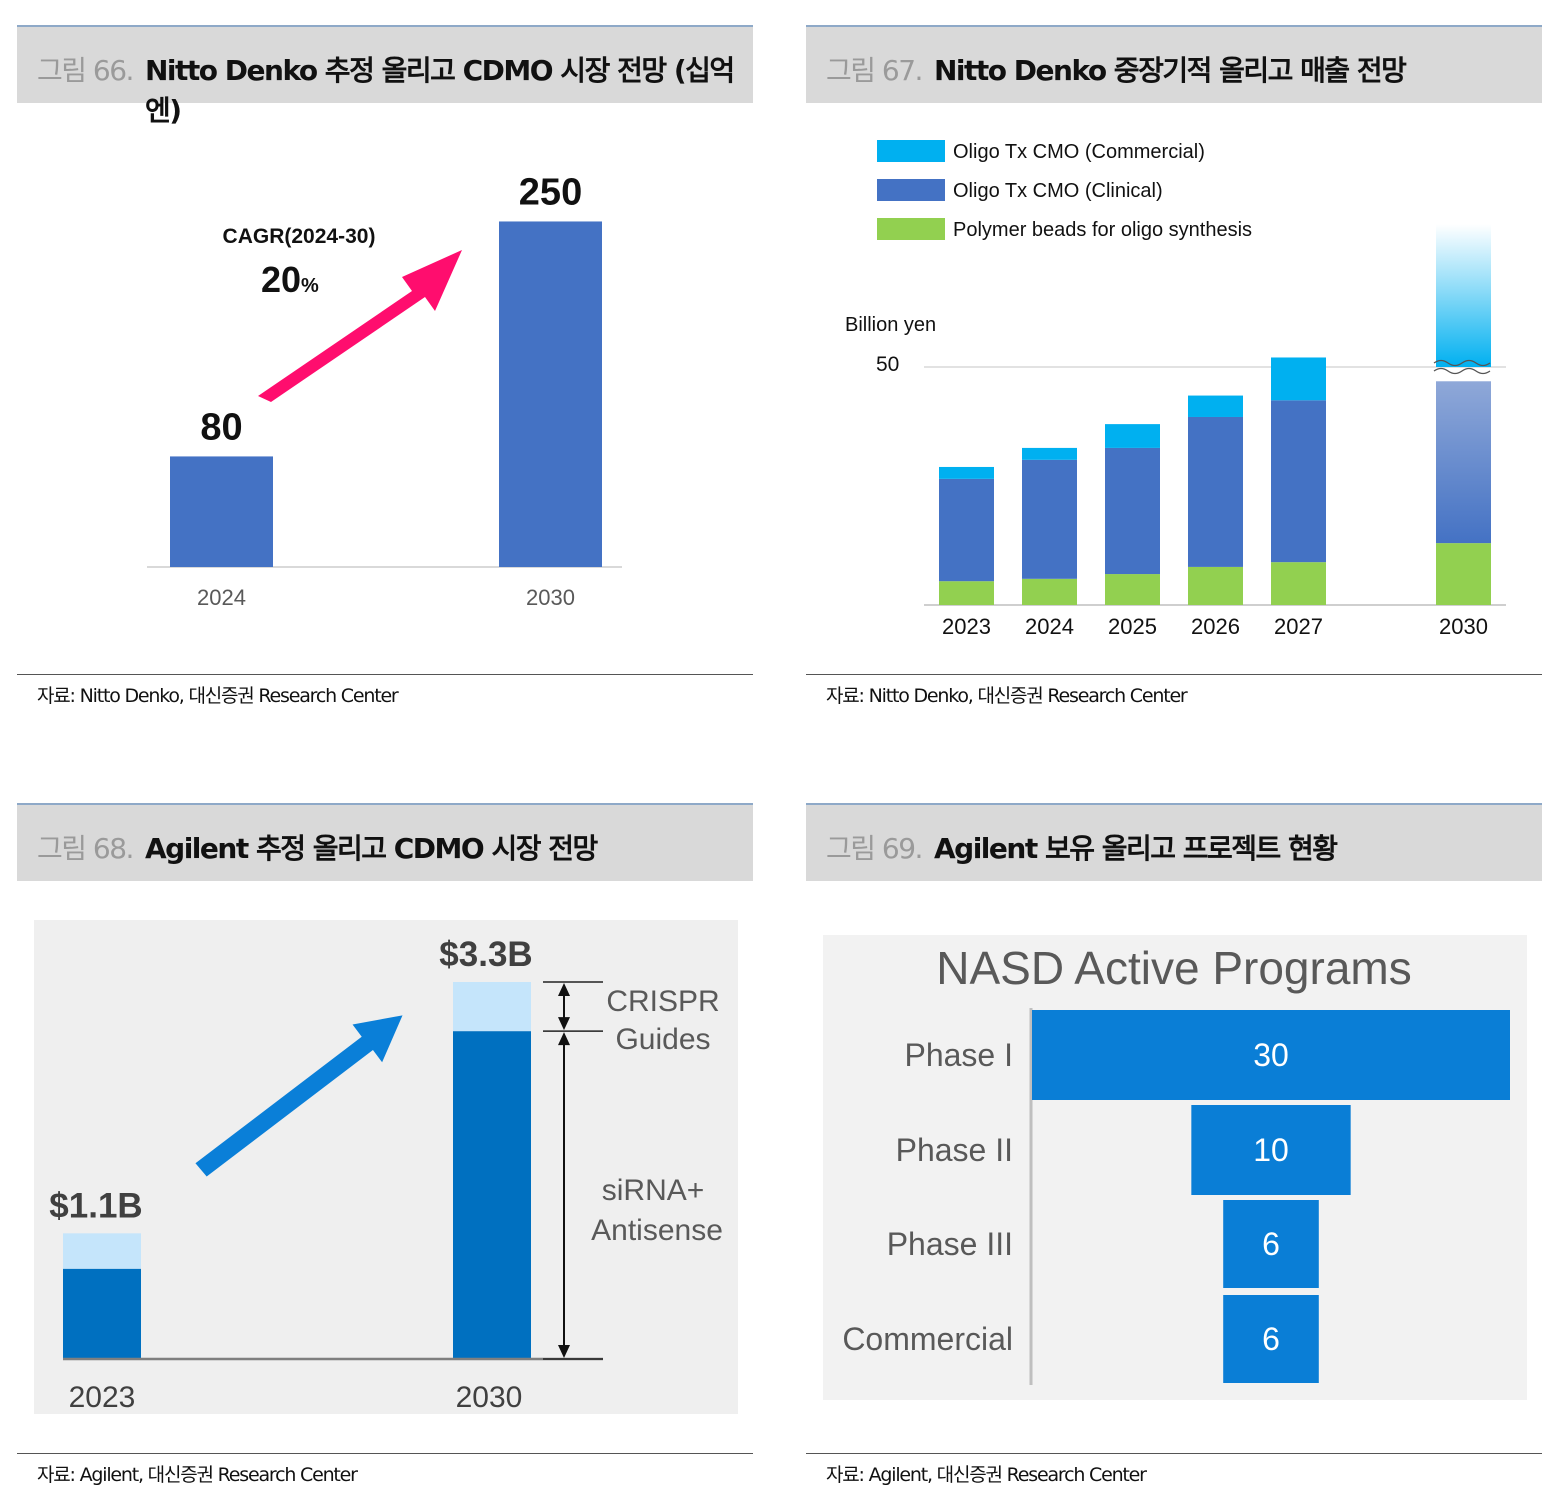 This screenshot has width=1550, height=1500. What do you see at coordinates (95, 1205) in the screenshot?
I see `data-label-2023: $1.1B` at bounding box center [95, 1205].